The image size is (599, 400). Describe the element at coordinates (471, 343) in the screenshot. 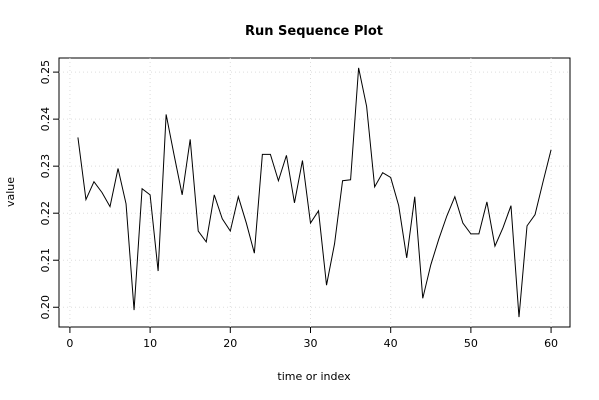

I see `x-tick-label: 50` at that location.